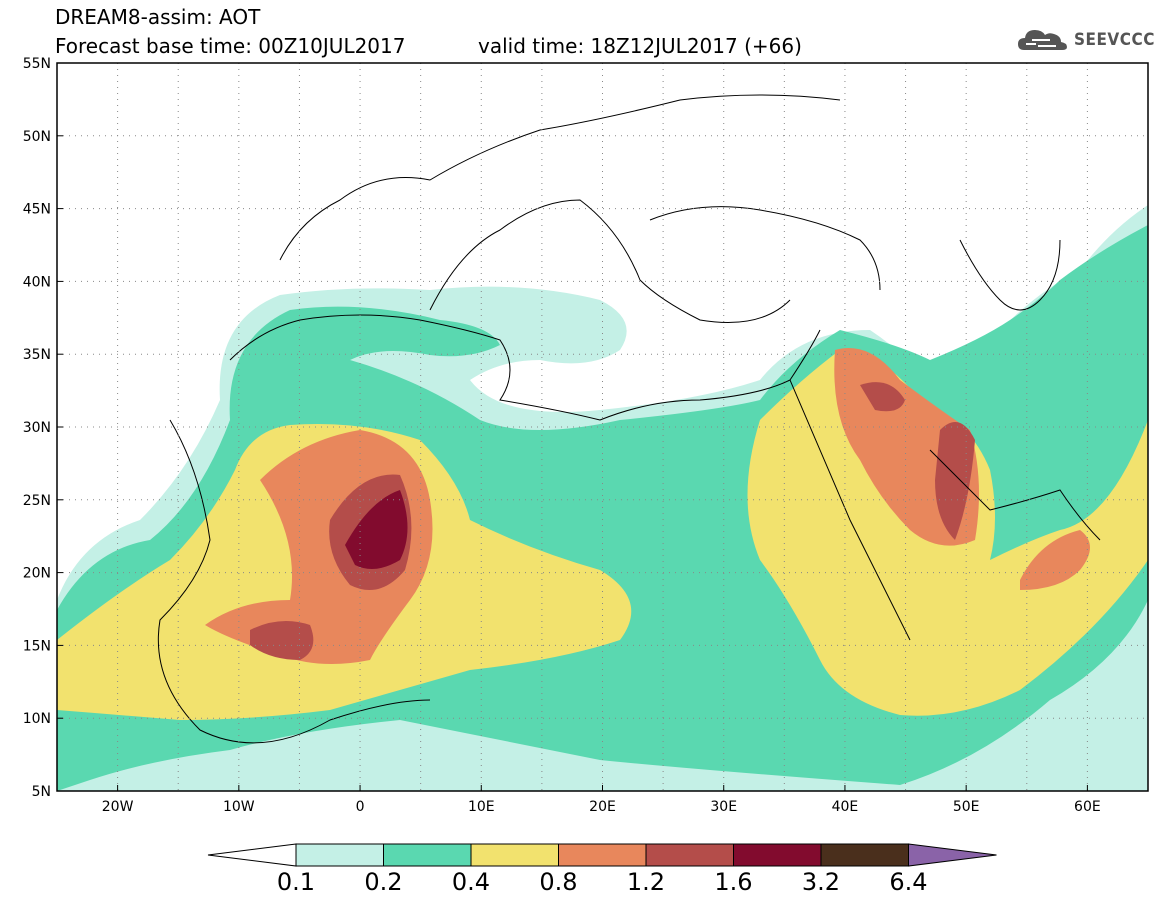  What do you see at coordinates (602, 807) in the screenshot?
I see `lon-tick-label: 20E` at bounding box center [602, 807].